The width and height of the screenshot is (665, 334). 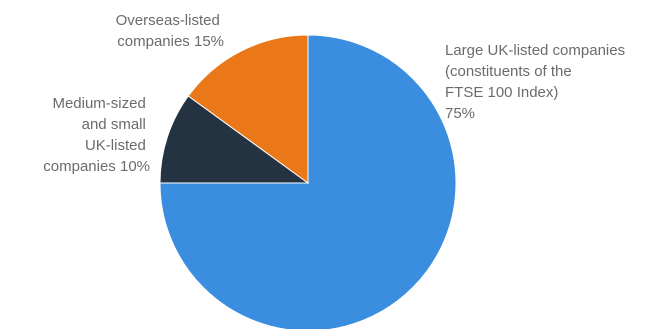 What do you see at coordinates (535, 50) in the screenshot?
I see `label-large-uk-listed-line-1: Large UK-listed companies` at bounding box center [535, 50].